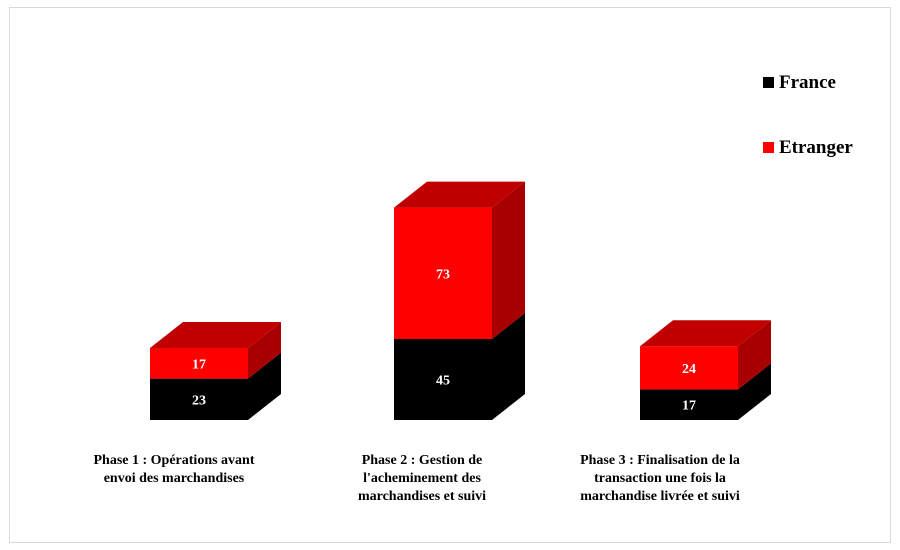  Describe the element at coordinates (816, 147) in the screenshot. I see `legend-label-etranger: Etranger` at that location.